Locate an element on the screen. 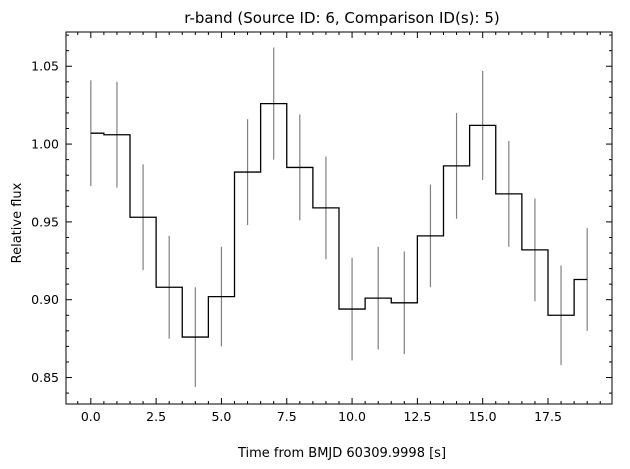 The width and height of the screenshot is (630, 469). y-tick-label: 1.05 is located at coordinates (45, 66).